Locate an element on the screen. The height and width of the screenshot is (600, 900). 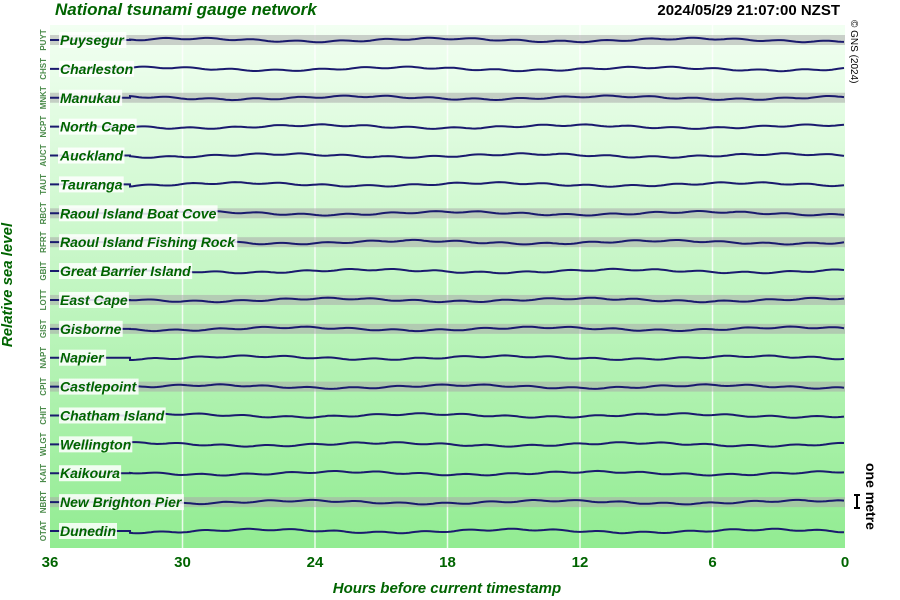
station-code: PUYT is located at coordinates (43, 39).